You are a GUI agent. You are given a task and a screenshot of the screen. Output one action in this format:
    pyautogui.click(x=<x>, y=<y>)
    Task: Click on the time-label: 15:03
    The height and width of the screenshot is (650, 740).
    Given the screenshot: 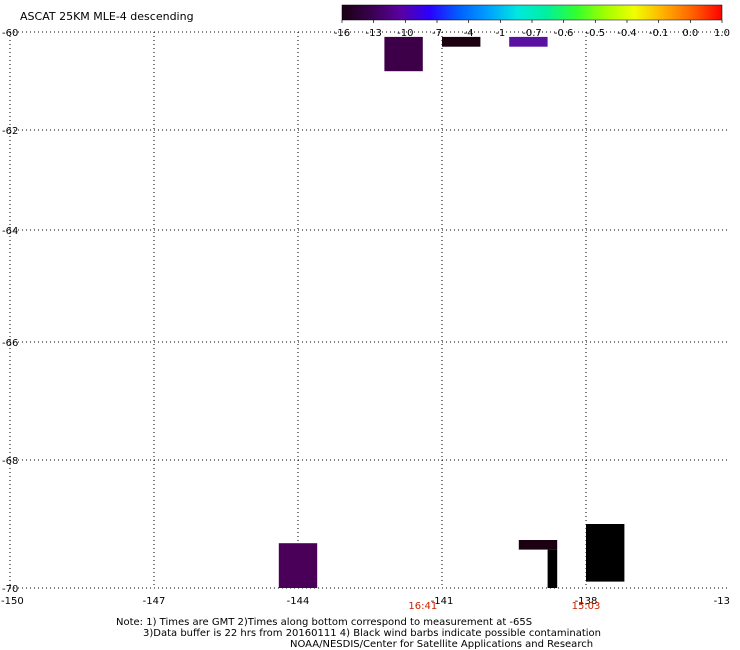 What is the action you would take?
    pyautogui.click(x=586, y=606)
    